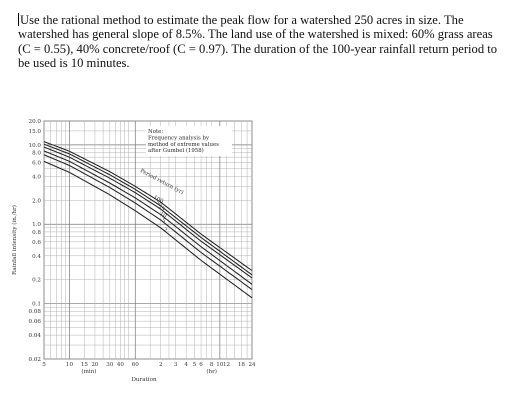 Image resolution: width=513 pixels, height=420 pixels. What do you see at coordinates (161, 208) in the screenshot?
I see `curve-label-25: 25` at bounding box center [161, 208].